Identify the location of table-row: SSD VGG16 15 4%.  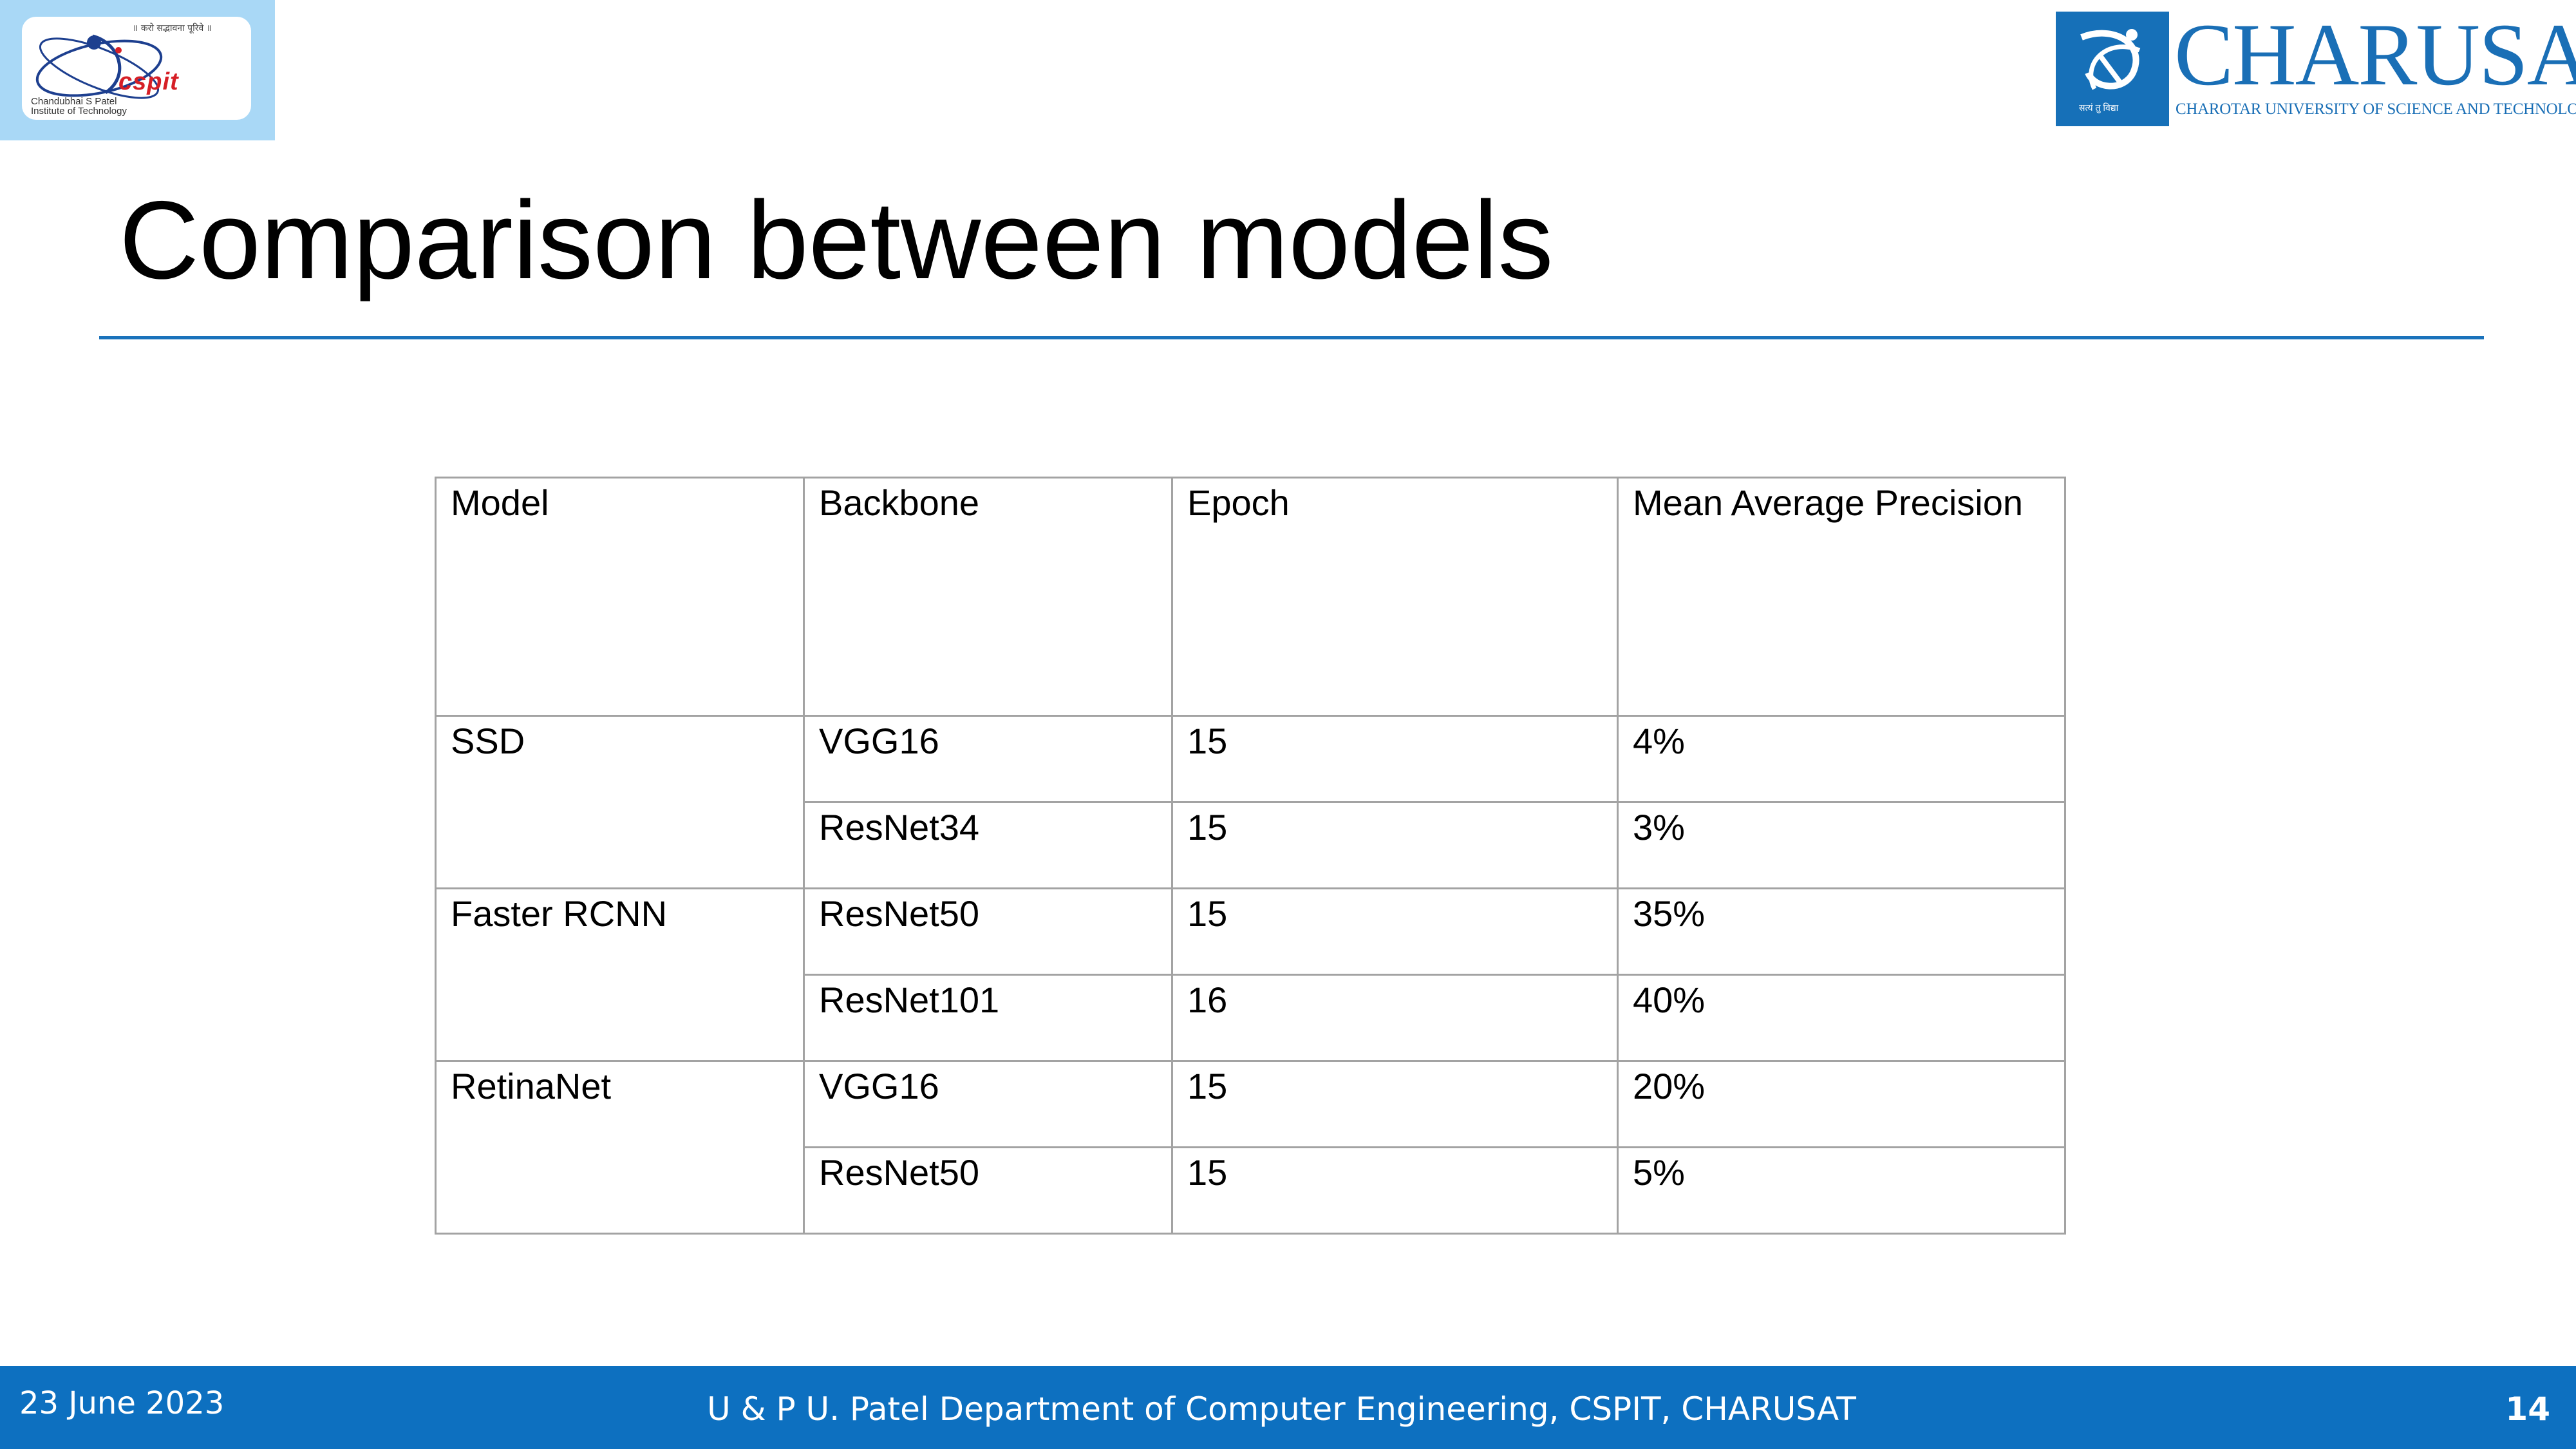
(1250, 802).